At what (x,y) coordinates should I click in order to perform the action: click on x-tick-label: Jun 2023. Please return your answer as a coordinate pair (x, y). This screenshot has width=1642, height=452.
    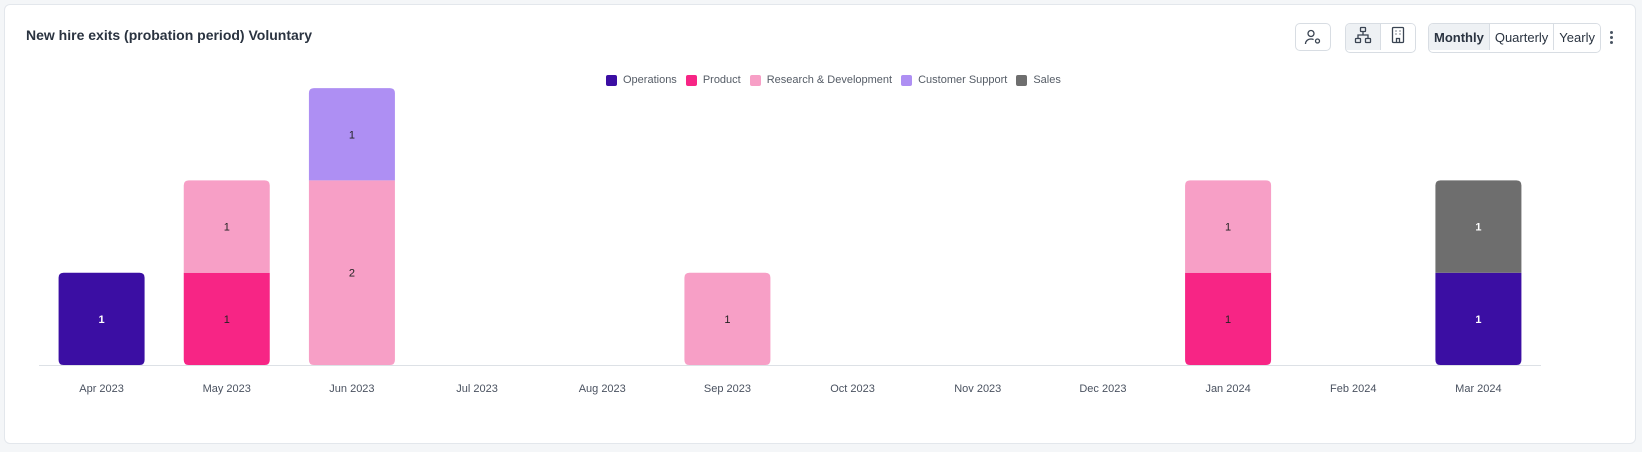
    Looking at the image, I should click on (351, 389).